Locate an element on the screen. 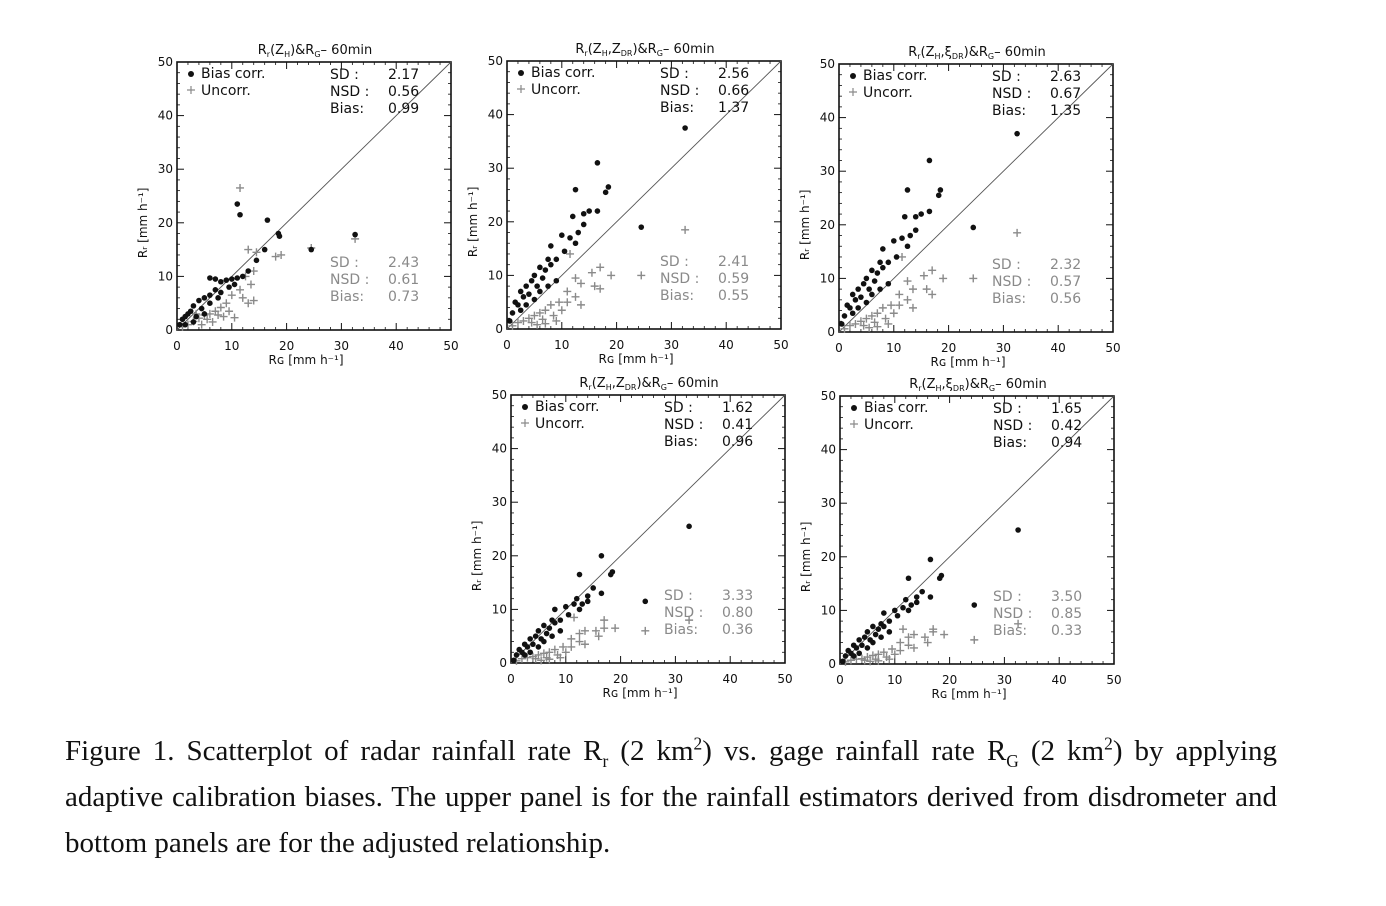 The image size is (1386, 906). title-part-sub1: r is located at coordinates (586, 53).